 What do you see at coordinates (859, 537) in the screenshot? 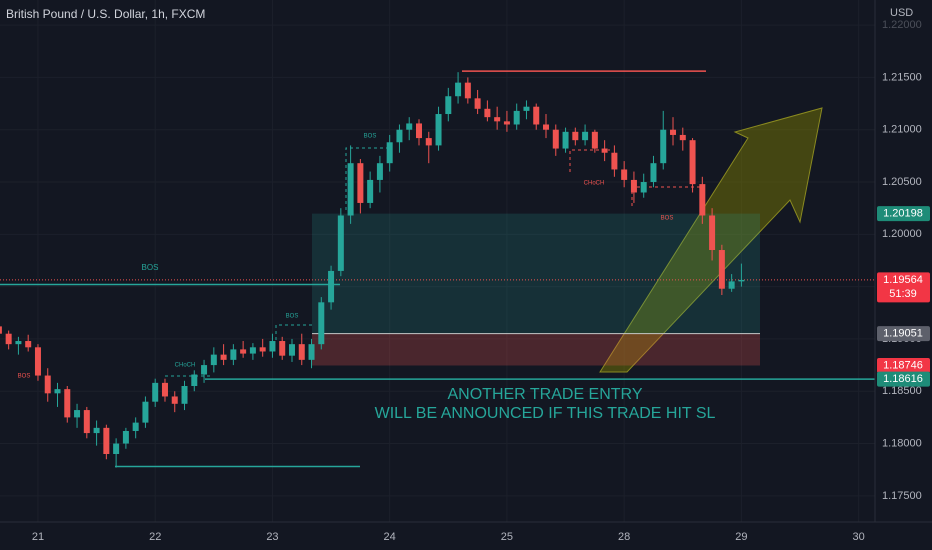
I see `x-tick-label: 30` at bounding box center [859, 537].